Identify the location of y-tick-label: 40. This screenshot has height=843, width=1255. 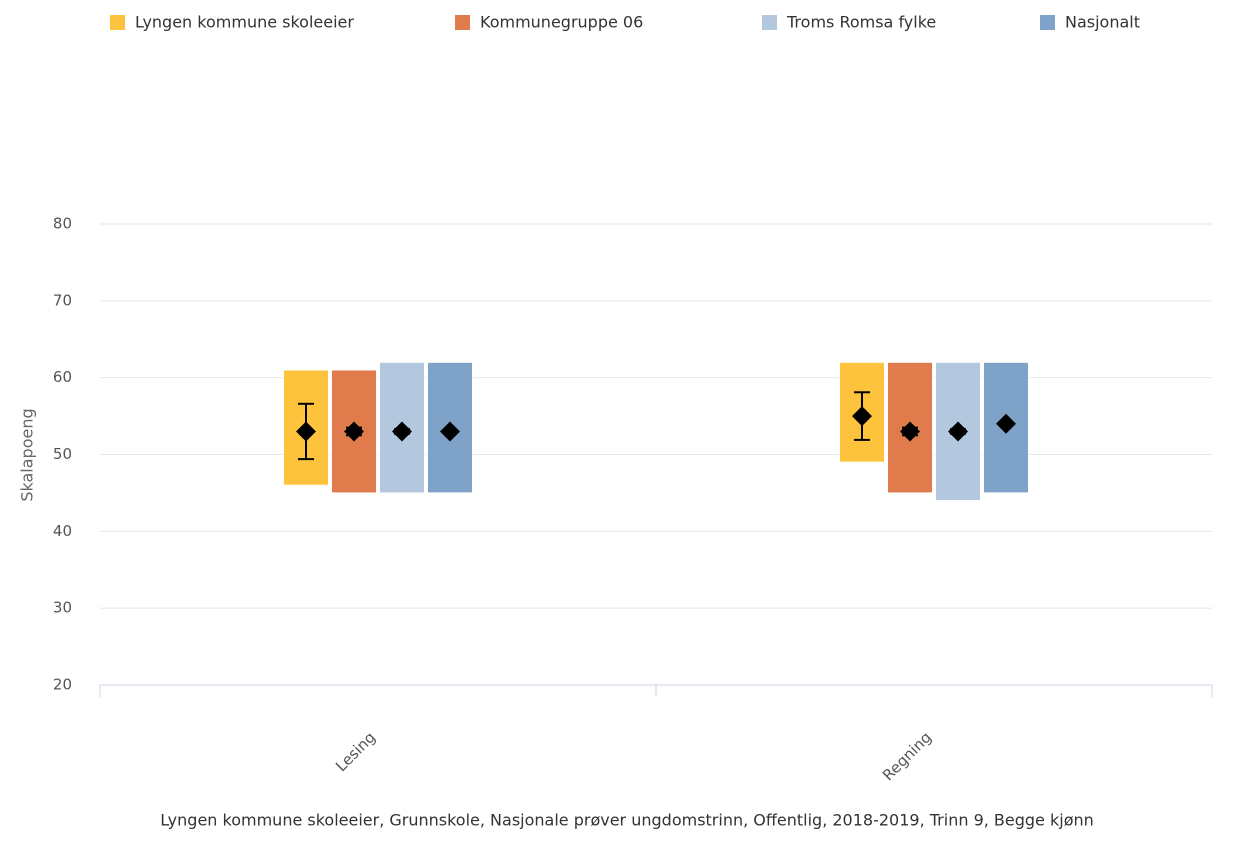
(62, 531).